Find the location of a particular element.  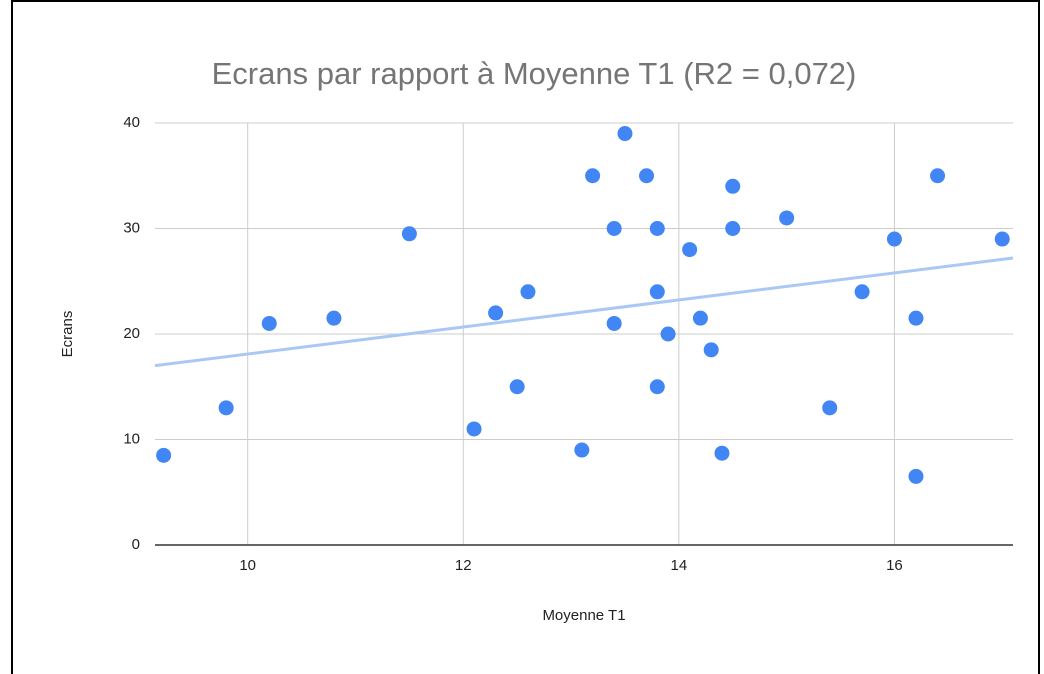

y-axis-label: Ecrans is located at coordinates (67, 334).